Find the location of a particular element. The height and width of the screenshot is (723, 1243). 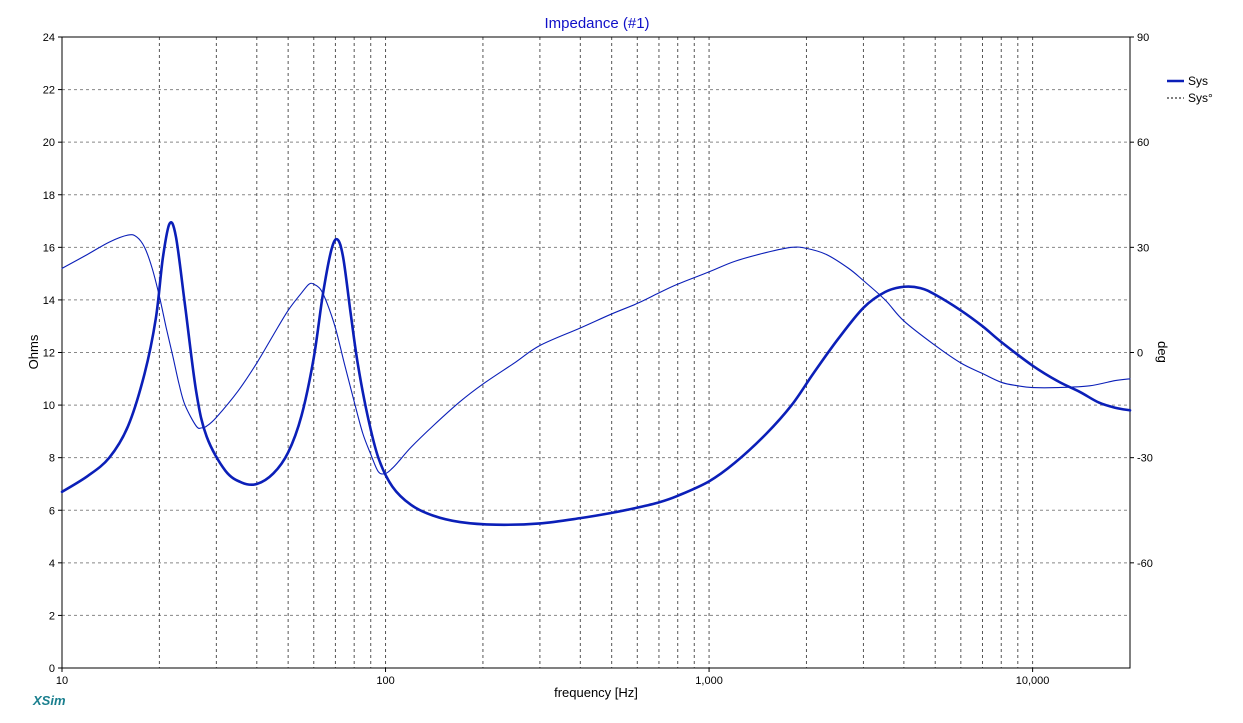

y2-tick-label: -30 is located at coordinates (1145, 459).